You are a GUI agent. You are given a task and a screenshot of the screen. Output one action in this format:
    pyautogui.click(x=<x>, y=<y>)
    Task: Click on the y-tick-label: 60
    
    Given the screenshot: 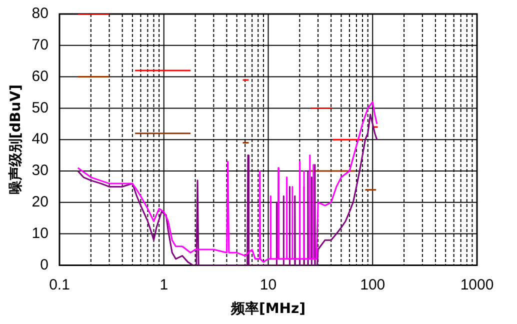 What is the action you would take?
    pyautogui.click(x=40, y=76)
    